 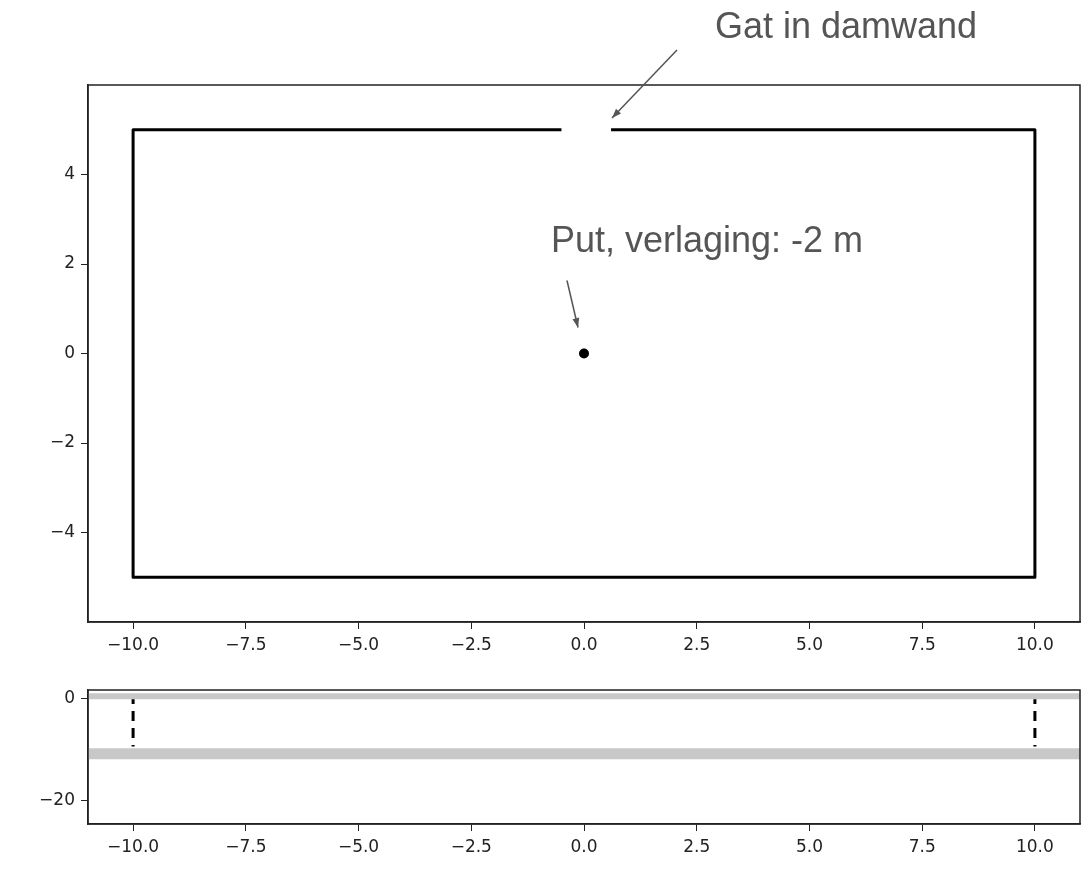 What do you see at coordinates (62, 441) in the screenshot?
I see `y-tick-label: −2` at bounding box center [62, 441].